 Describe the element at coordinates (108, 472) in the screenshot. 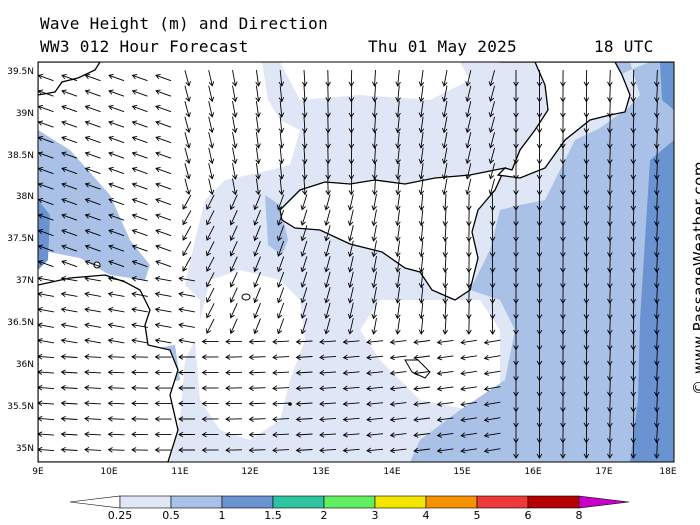

I see `lon-label: 10E` at that location.